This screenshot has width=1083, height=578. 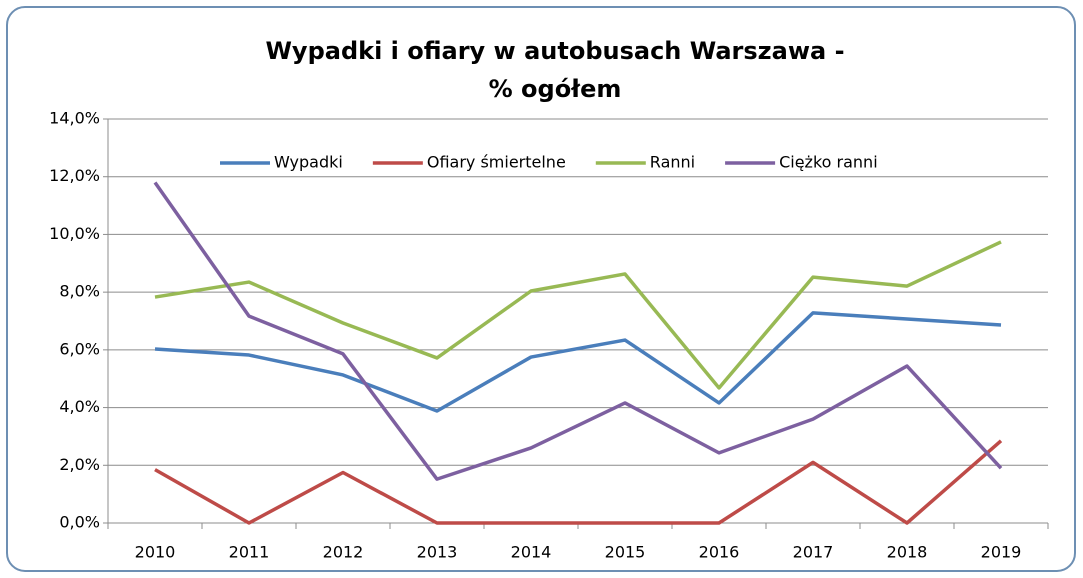 What do you see at coordinates (79, 464) in the screenshot?
I see `y-tick-label: 2,0%` at bounding box center [79, 464].